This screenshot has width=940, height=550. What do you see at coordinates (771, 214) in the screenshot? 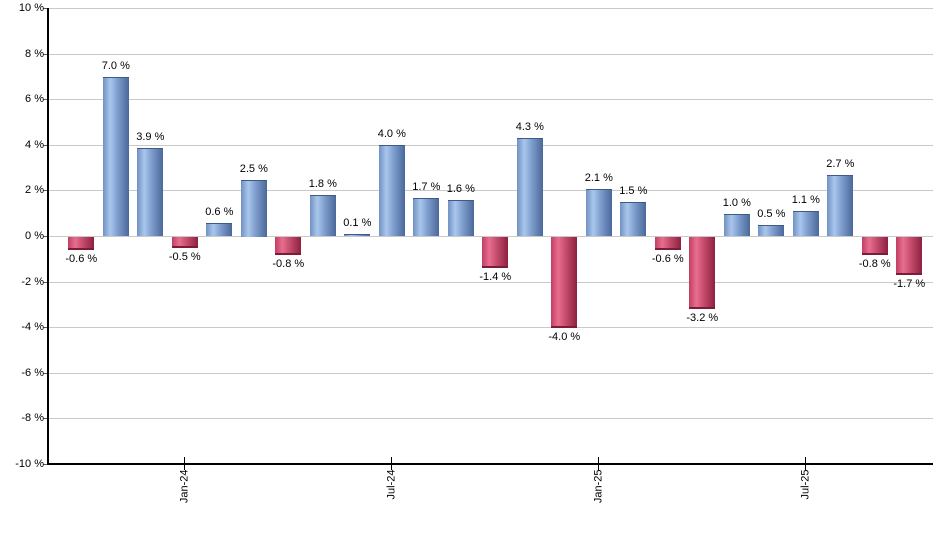
I see `bar-value-label: 0.5 %` at bounding box center [771, 214].